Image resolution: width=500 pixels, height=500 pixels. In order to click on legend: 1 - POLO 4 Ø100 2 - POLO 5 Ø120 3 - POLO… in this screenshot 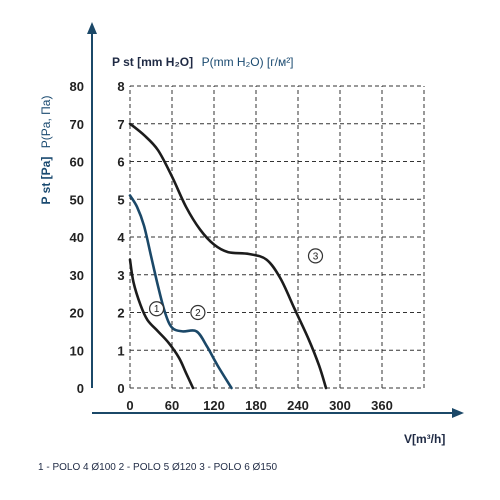, I will do `click(157, 467)`.